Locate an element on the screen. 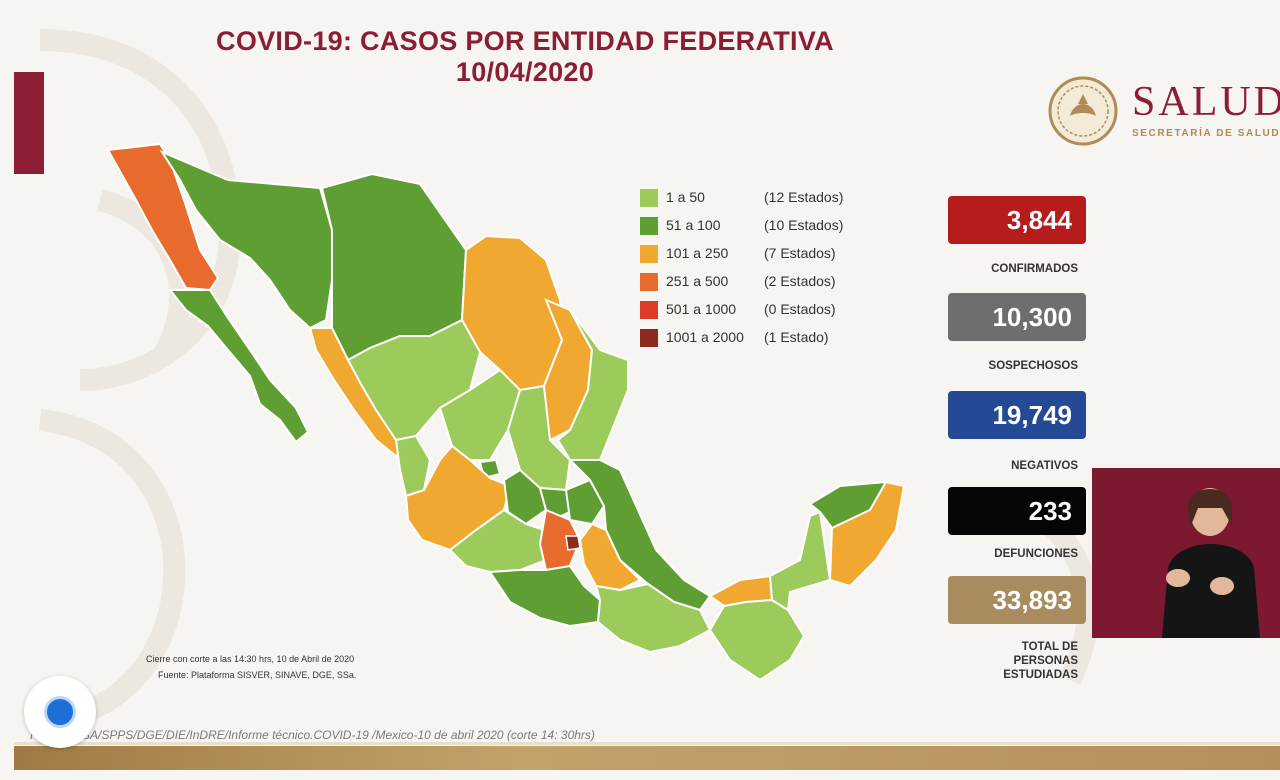  stat-value-box: 233 is located at coordinates (1017, 511).